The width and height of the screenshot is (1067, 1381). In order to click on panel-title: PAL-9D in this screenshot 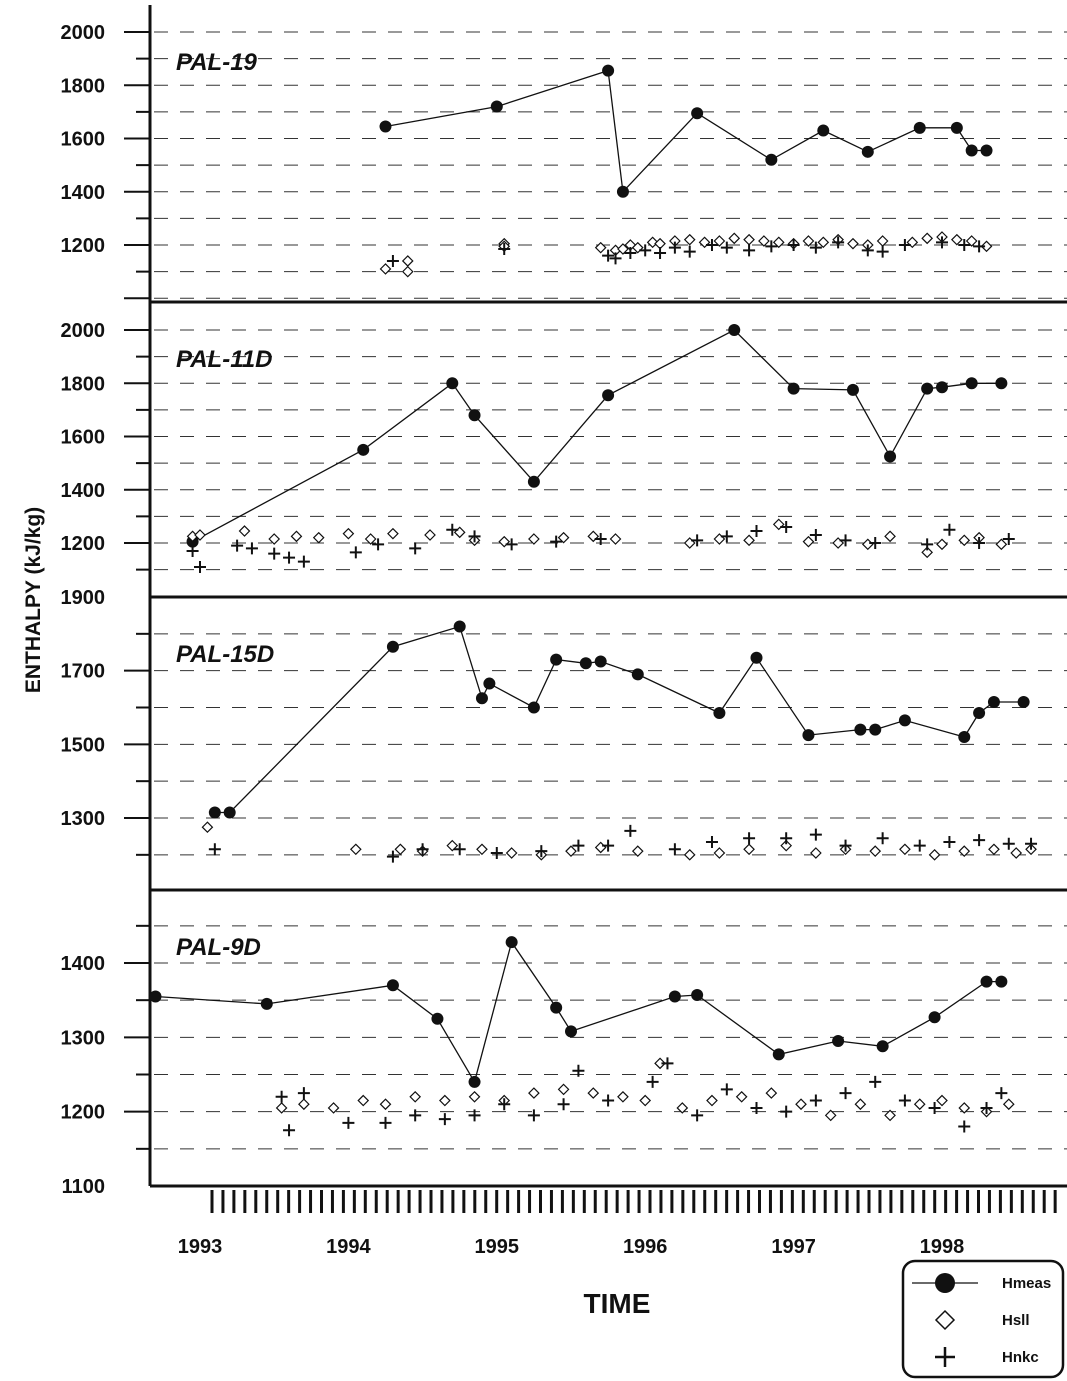, I will do `click(218, 947)`.